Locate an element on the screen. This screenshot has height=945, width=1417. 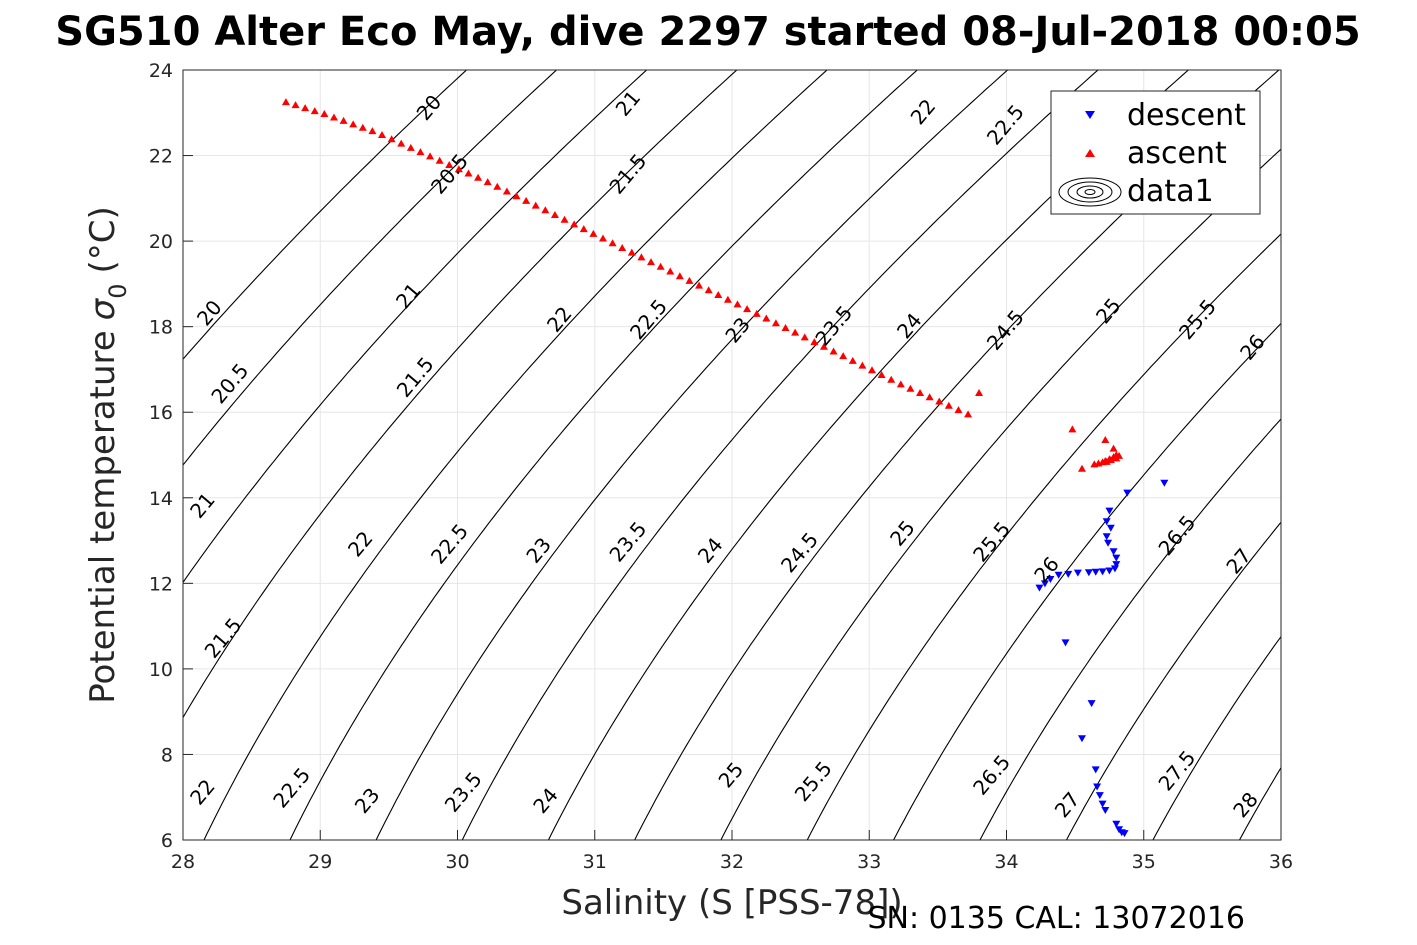
x-tick-label: 34 is located at coordinates (1006, 862).